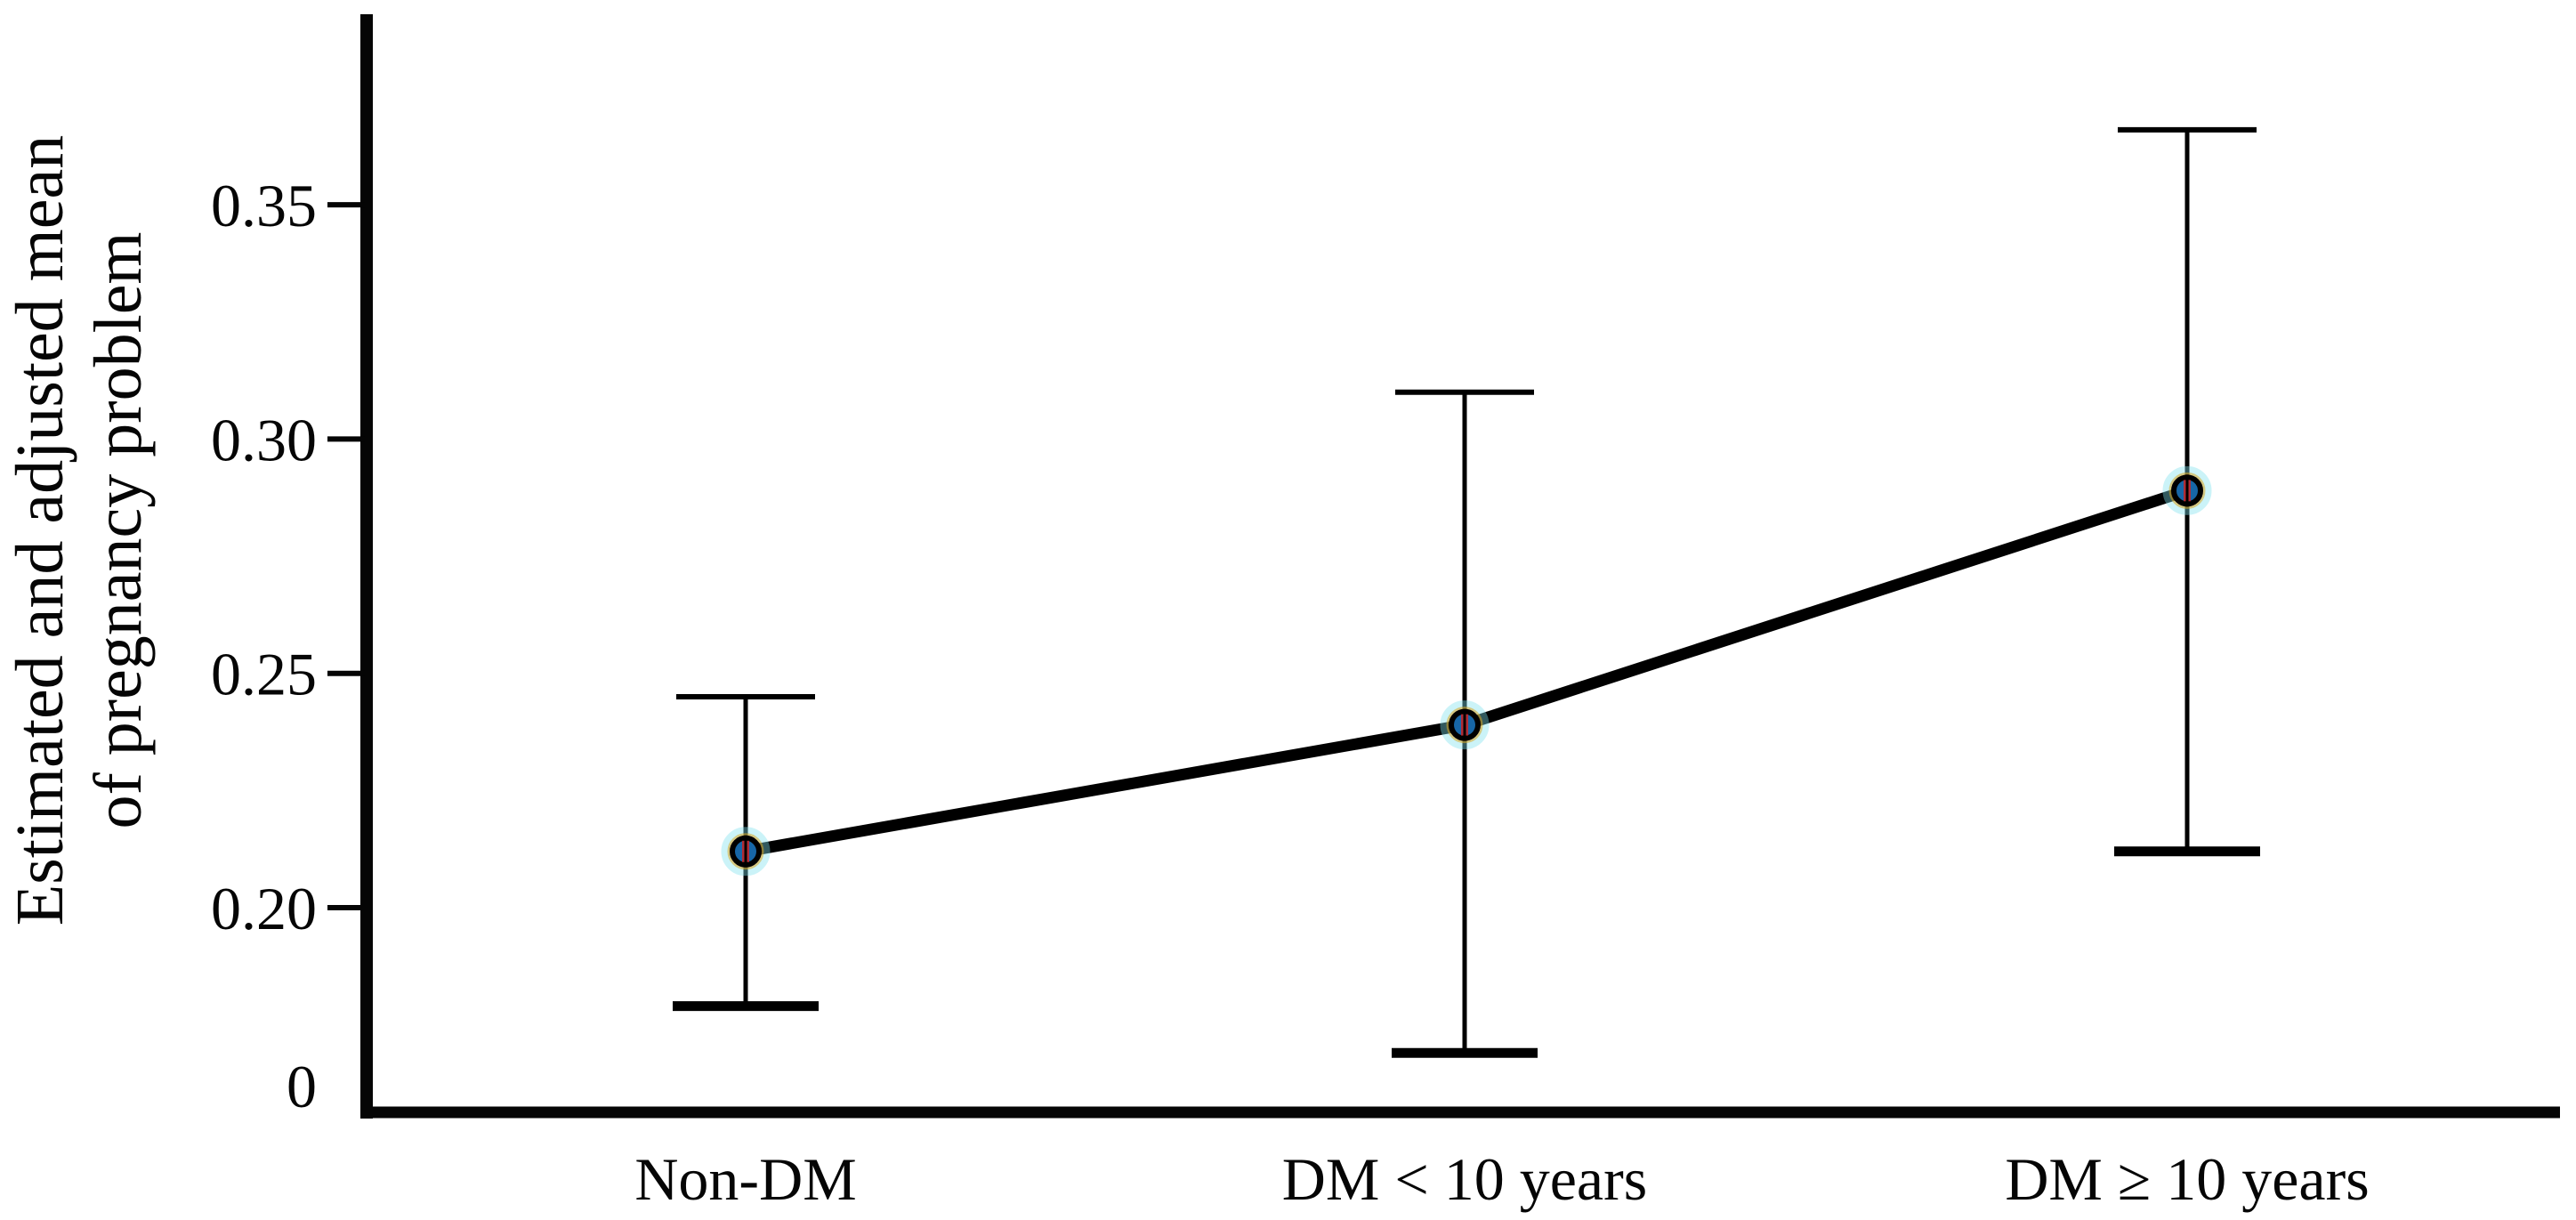 Image resolution: width=2576 pixels, height=1220 pixels. What do you see at coordinates (264, 909) in the screenshot?
I see `y-tick-label: 0.20` at bounding box center [264, 909].